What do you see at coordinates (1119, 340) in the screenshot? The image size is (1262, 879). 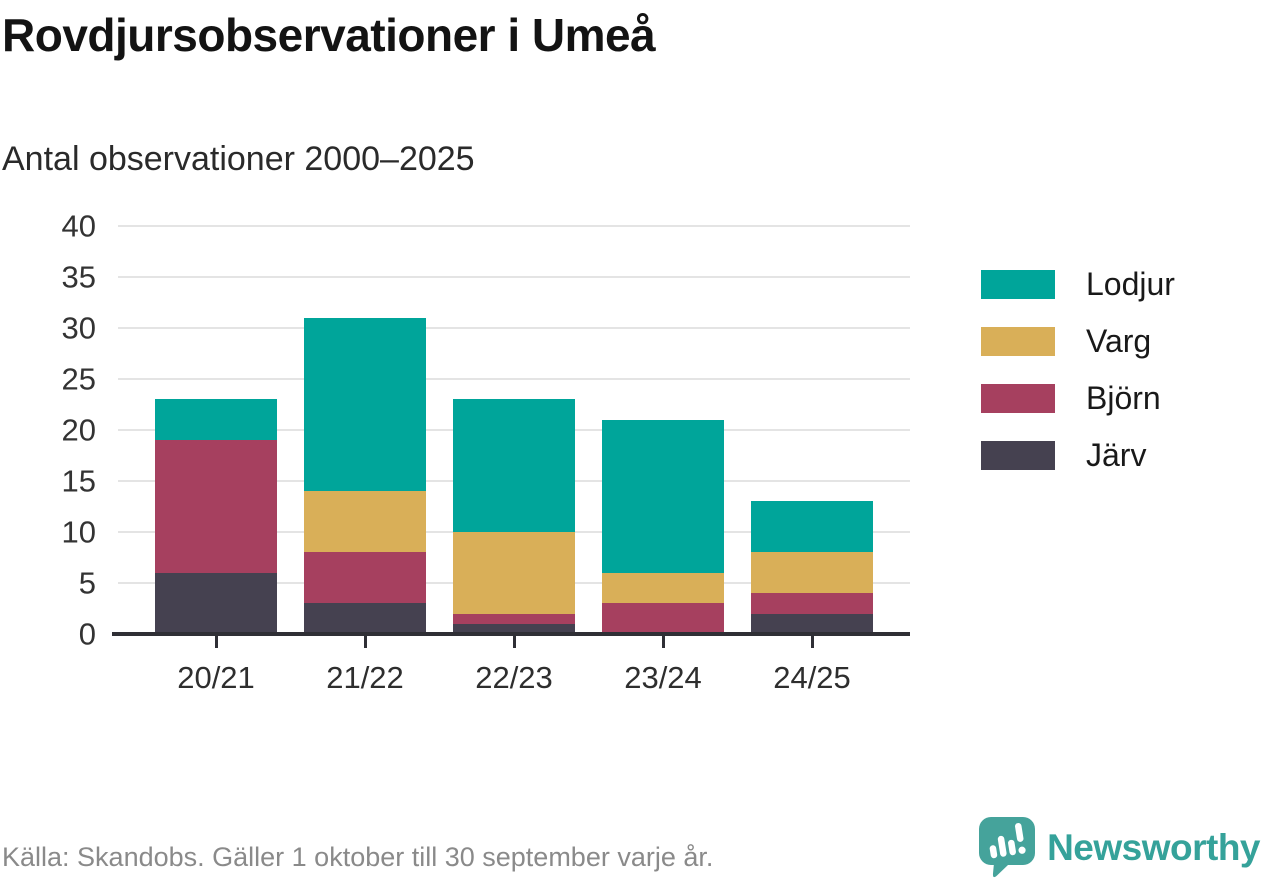 I see `legend-label: Varg` at bounding box center [1119, 340].